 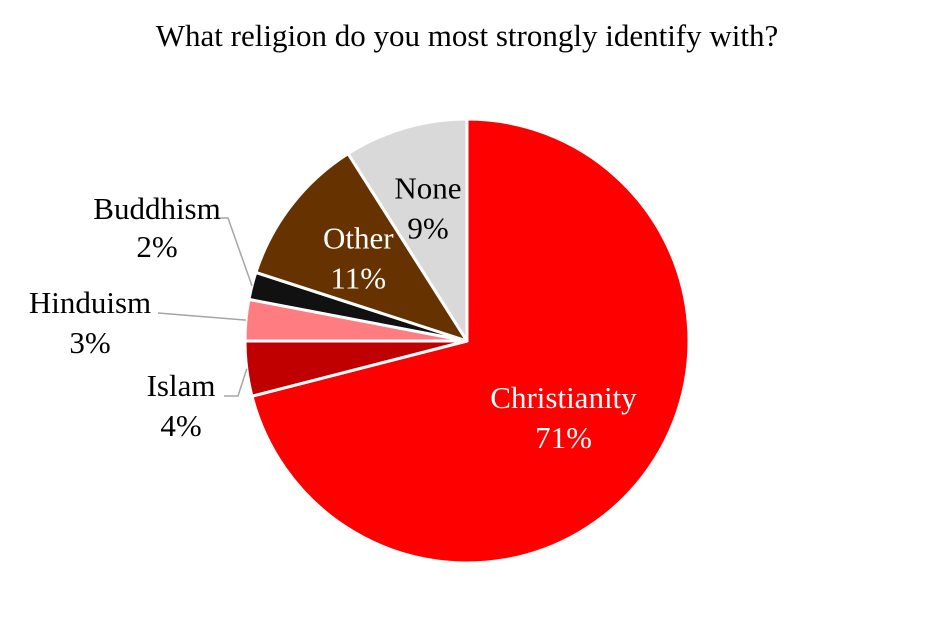 I want to click on pie-slice-none, so click(x=407, y=230).